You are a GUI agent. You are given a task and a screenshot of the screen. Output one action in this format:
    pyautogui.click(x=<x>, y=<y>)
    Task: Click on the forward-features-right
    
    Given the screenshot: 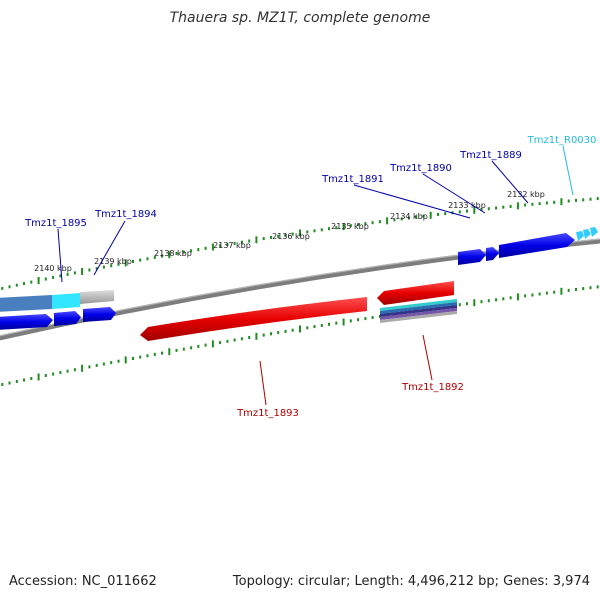 What is the action you would take?
    pyautogui.click(x=528, y=246)
    